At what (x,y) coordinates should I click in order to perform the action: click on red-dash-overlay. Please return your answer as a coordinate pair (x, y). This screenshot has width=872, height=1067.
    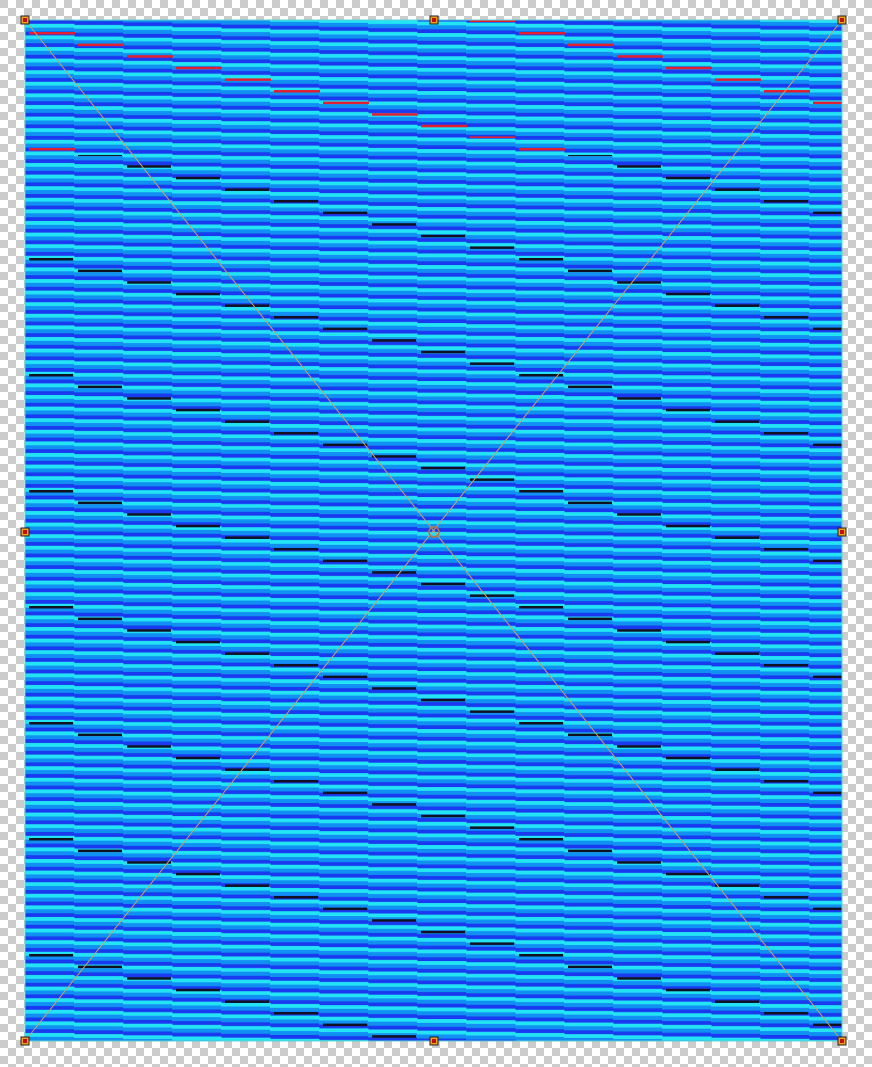
    Looking at the image, I should click on (433, 87).